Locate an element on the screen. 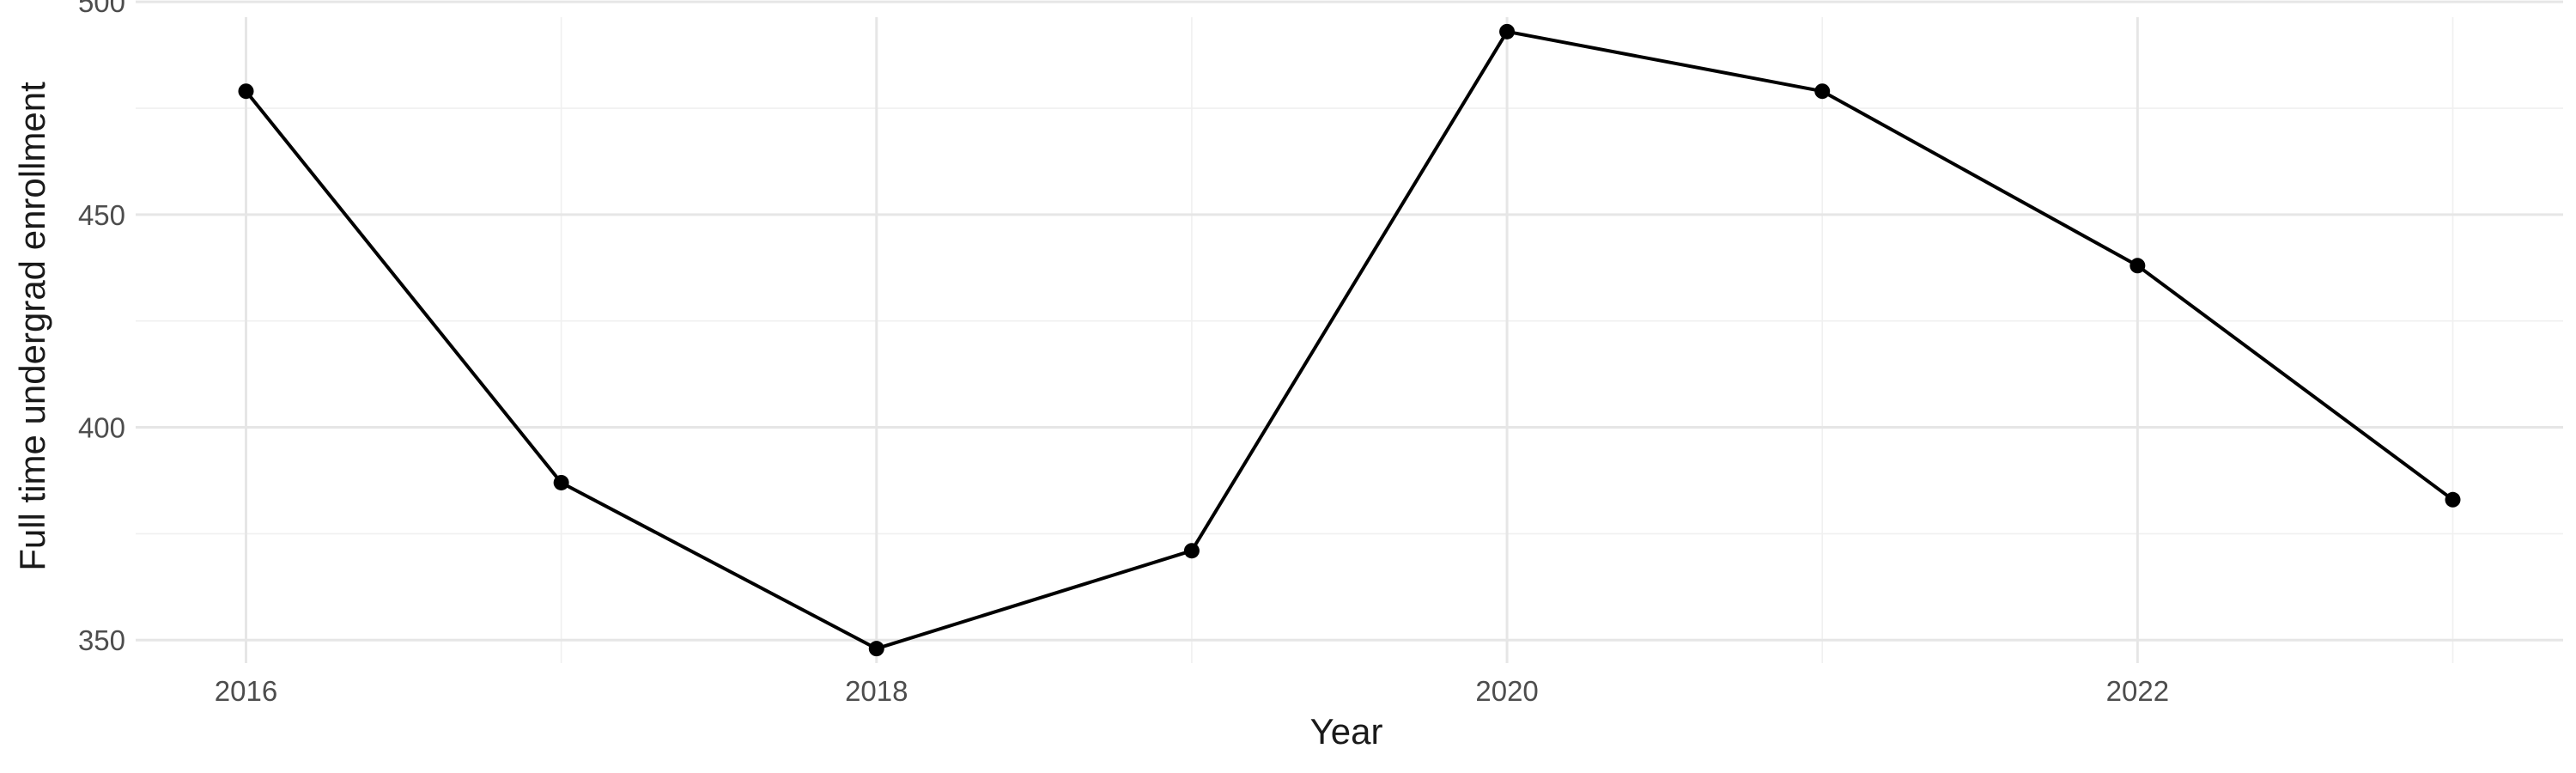 The height and width of the screenshot is (773, 2576). x-tick-label: 2018 is located at coordinates (876, 691).